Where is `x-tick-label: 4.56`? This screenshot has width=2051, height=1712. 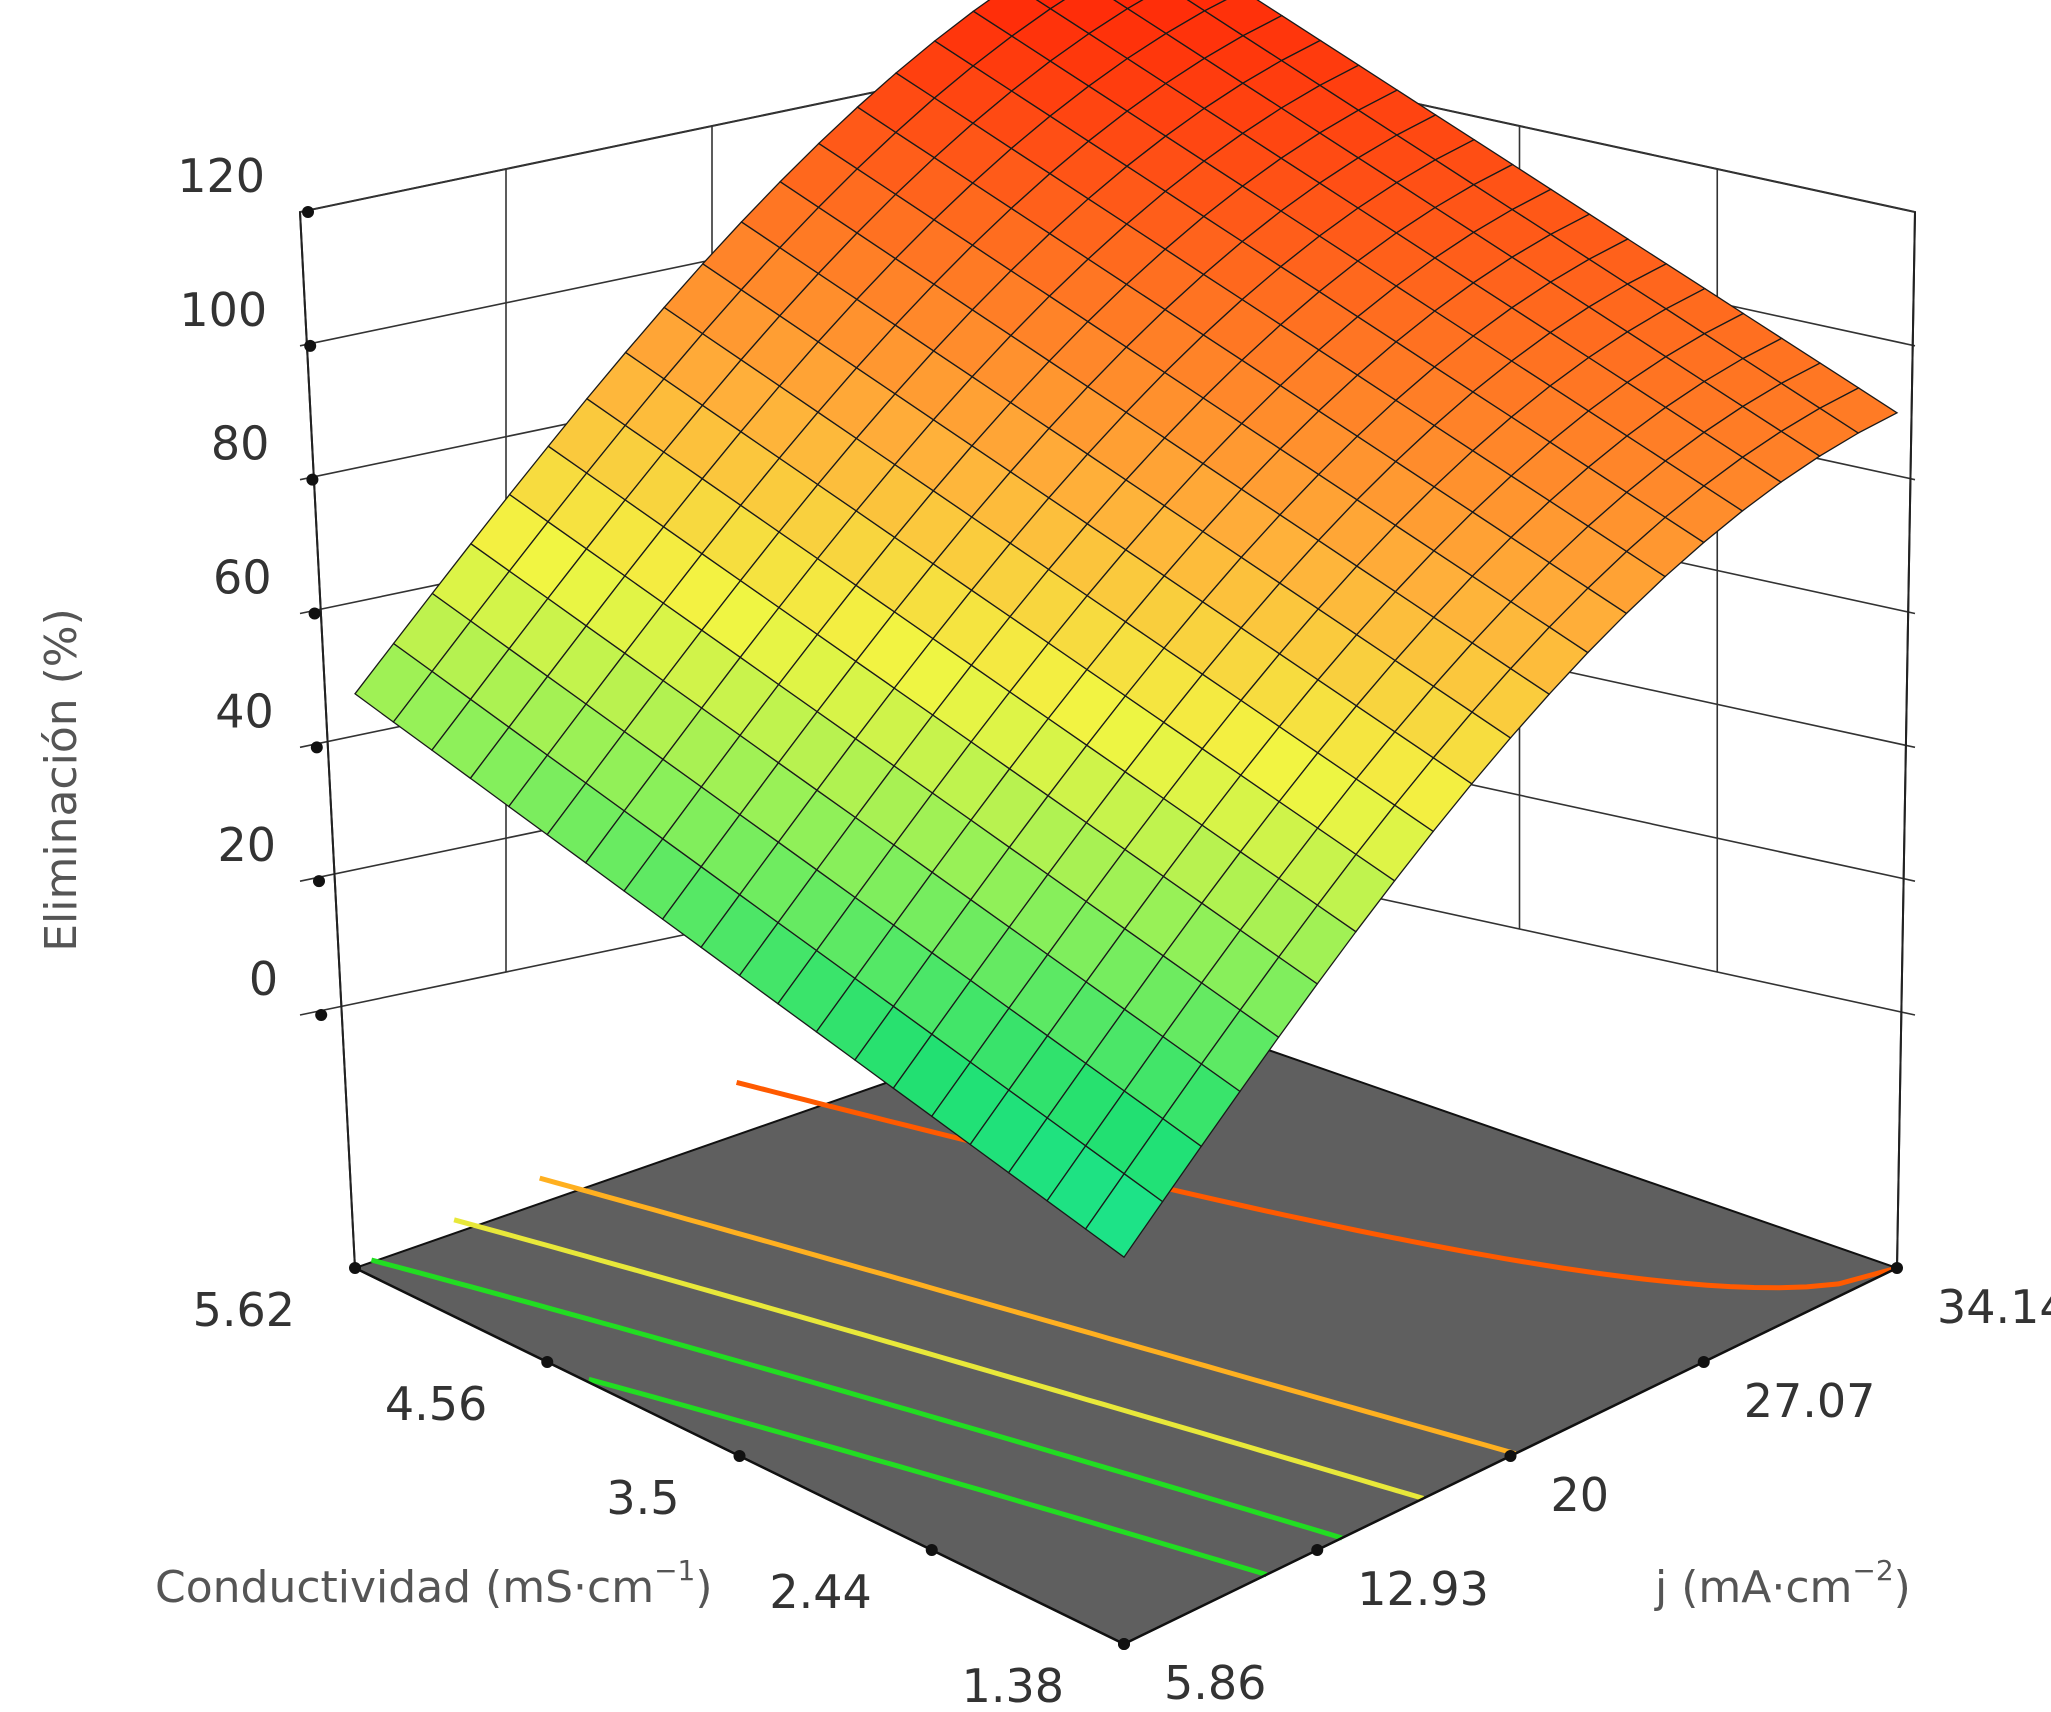
x-tick-label: 4.56 is located at coordinates (436, 1404).